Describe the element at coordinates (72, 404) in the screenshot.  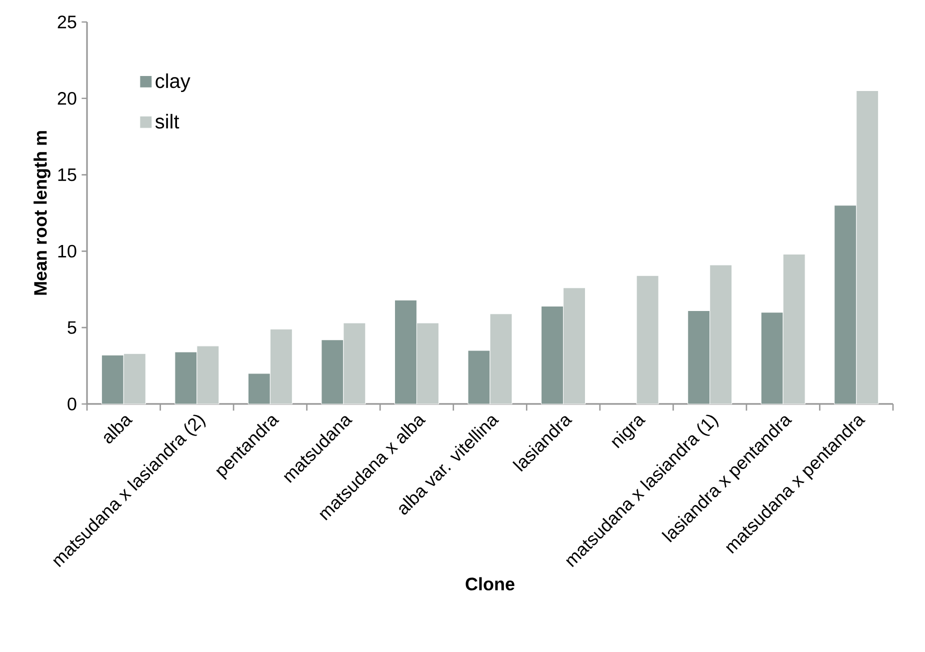
I see `y-tick-label: 0` at that location.